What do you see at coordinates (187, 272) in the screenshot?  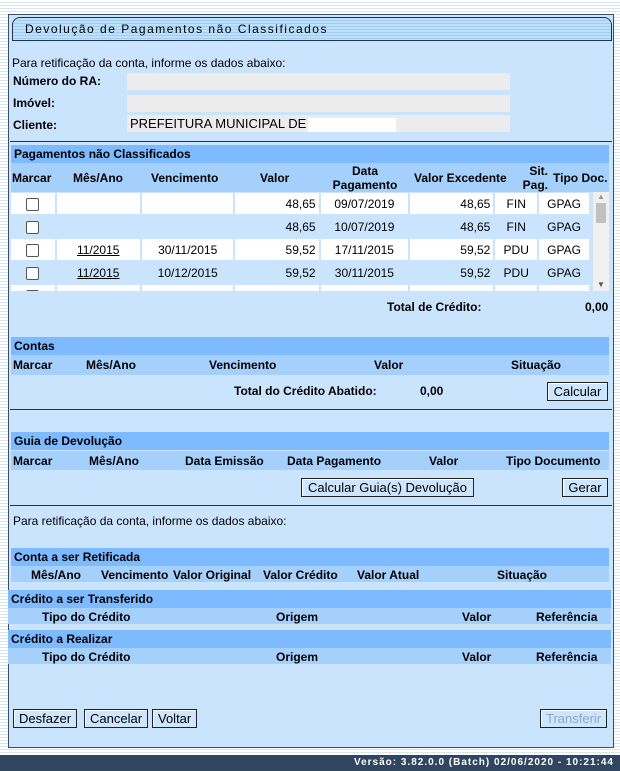 I see `vencimento-cell: 10/12/2015` at bounding box center [187, 272].